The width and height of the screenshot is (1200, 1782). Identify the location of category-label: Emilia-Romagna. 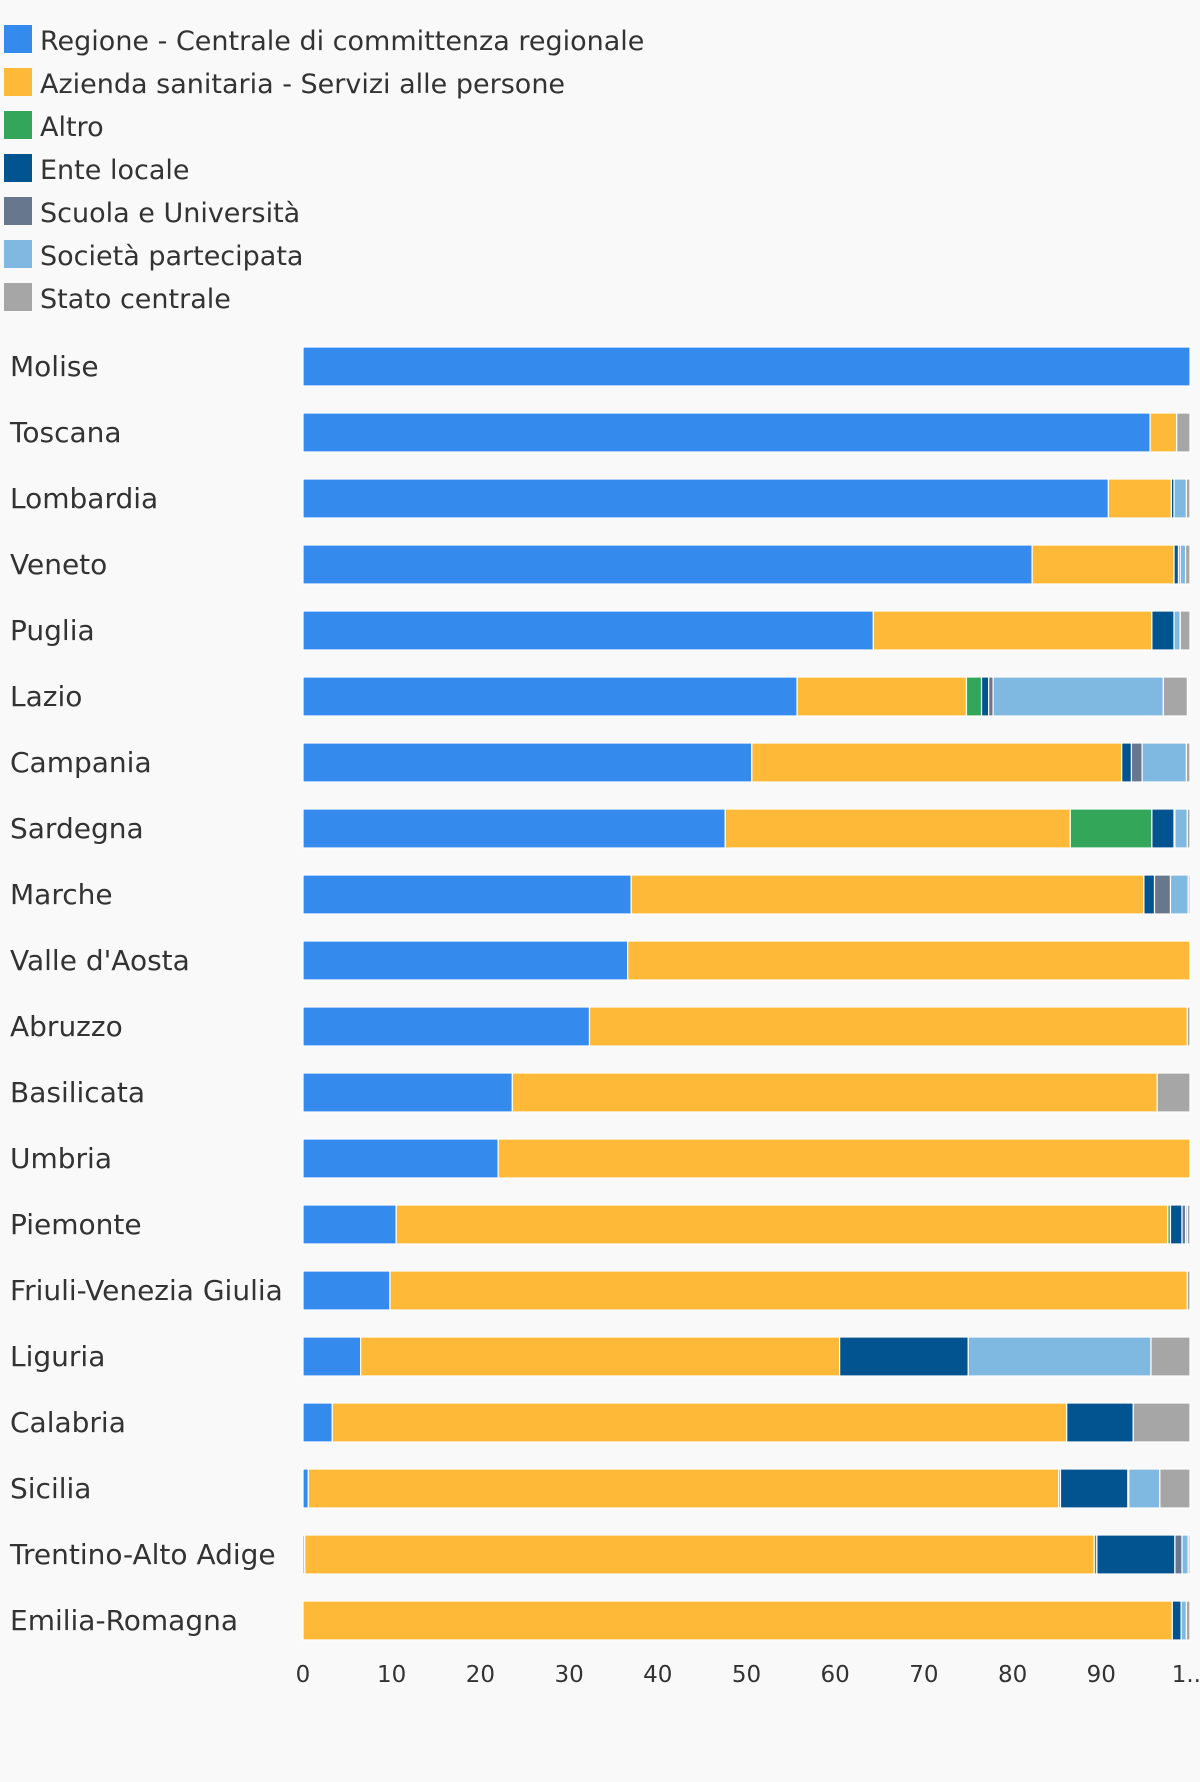
(124, 1620).